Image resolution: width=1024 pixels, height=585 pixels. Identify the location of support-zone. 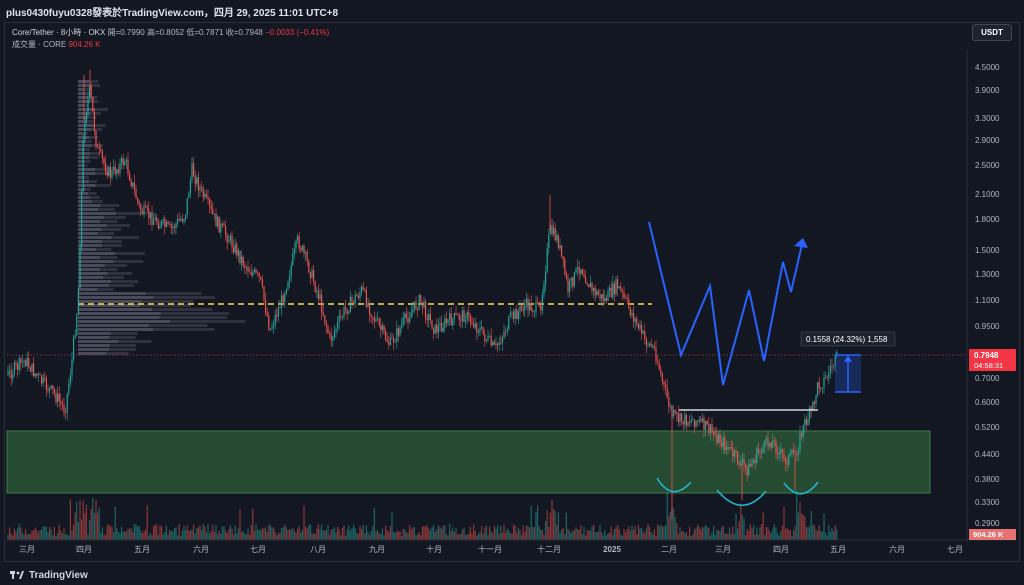
(468, 462).